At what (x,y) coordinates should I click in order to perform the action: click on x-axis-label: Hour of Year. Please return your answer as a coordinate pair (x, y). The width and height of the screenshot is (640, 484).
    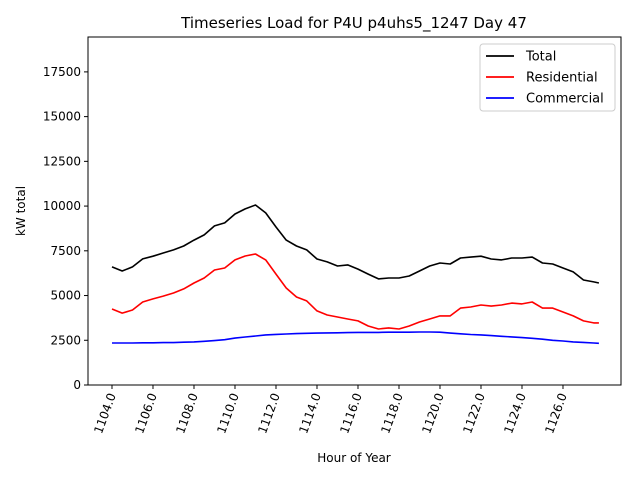
    Looking at the image, I should click on (354, 458).